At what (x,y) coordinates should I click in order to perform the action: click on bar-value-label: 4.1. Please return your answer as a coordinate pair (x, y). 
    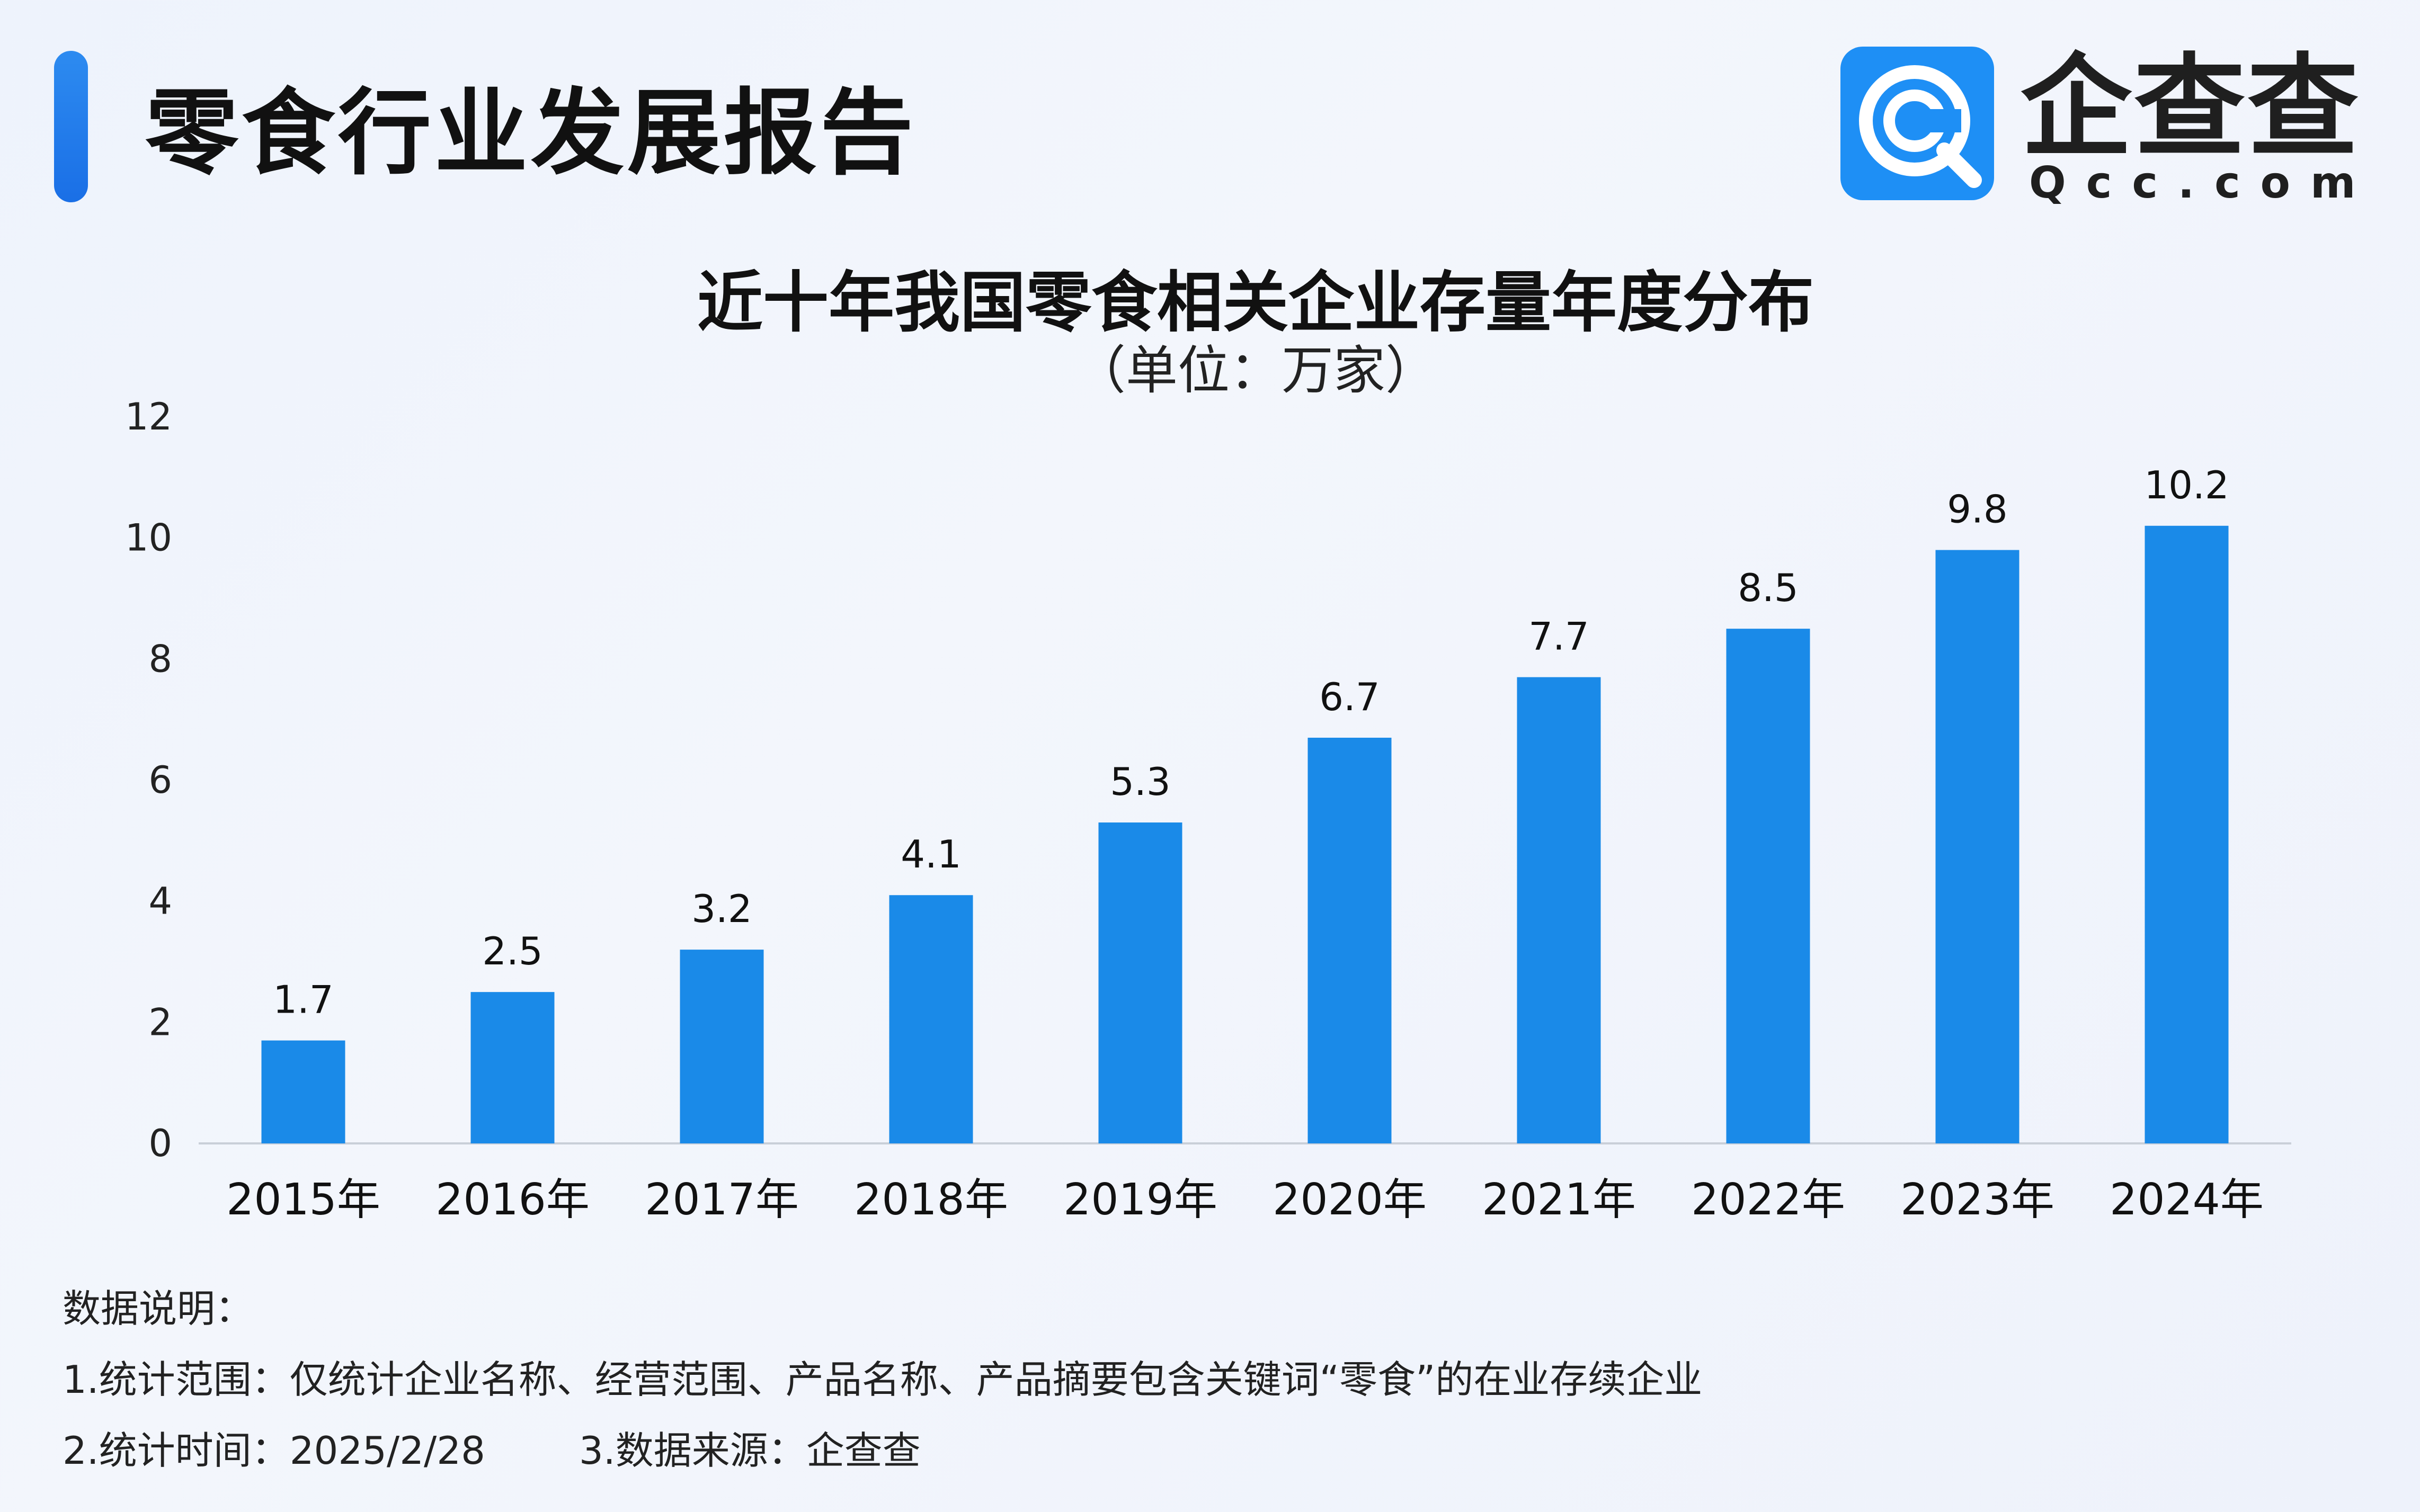
    Looking at the image, I should click on (931, 854).